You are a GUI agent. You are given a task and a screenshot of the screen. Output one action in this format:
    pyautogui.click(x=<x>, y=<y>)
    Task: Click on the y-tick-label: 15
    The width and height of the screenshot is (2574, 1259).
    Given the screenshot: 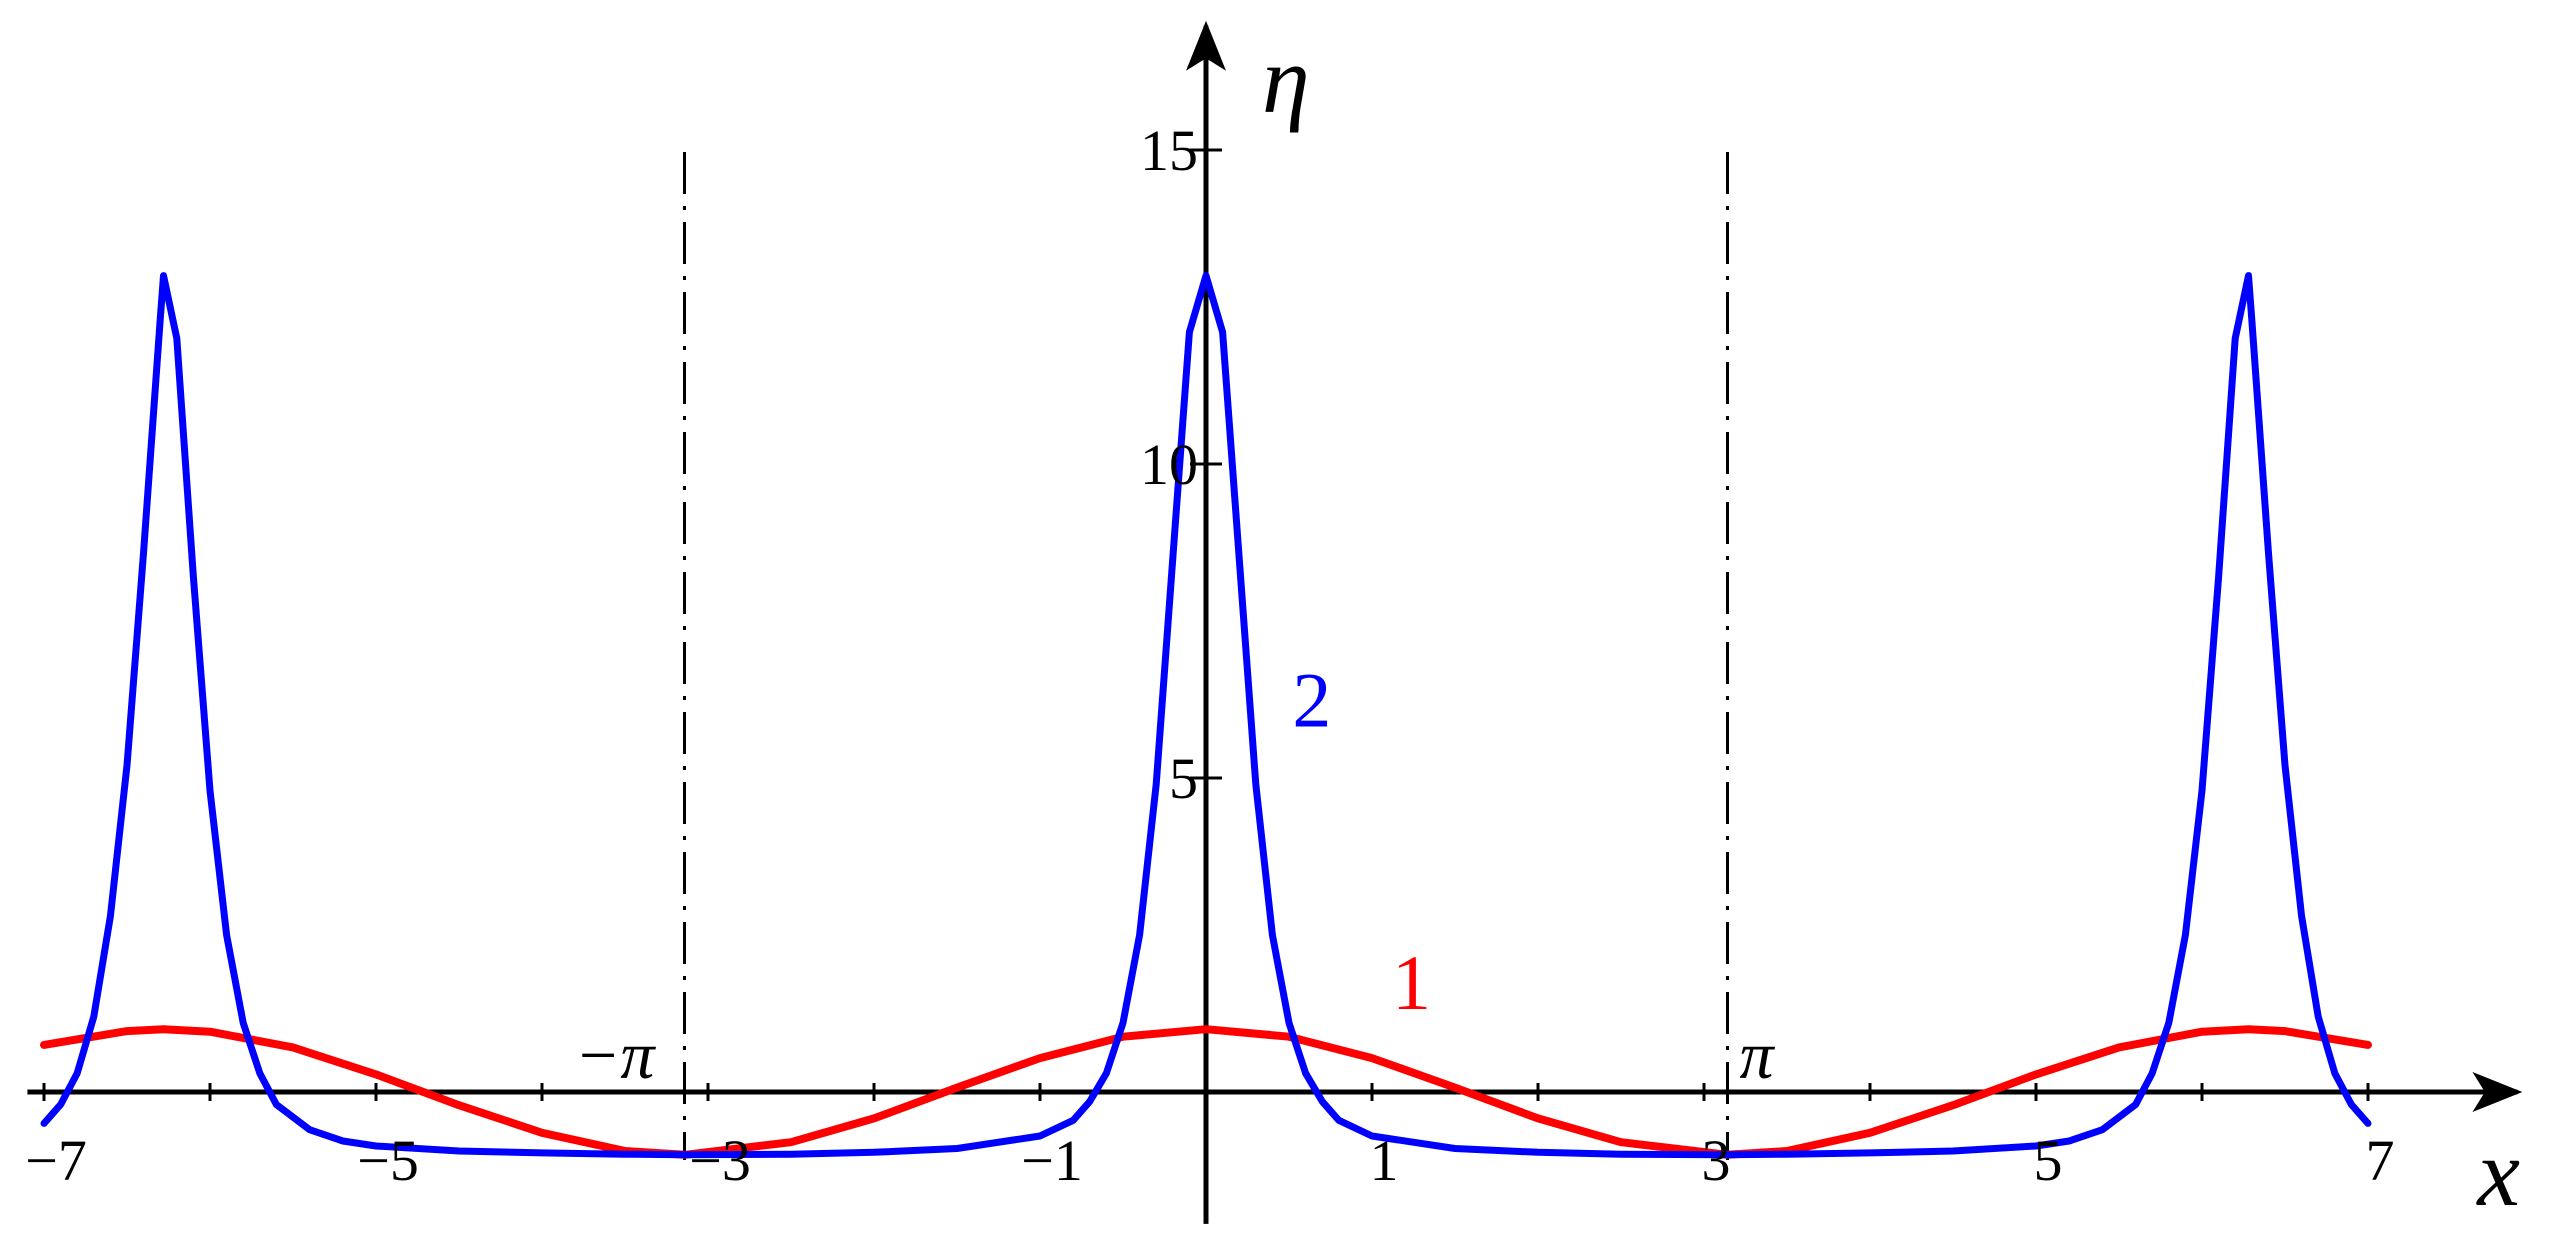 What is the action you would take?
    pyautogui.click(x=1169, y=150)
    